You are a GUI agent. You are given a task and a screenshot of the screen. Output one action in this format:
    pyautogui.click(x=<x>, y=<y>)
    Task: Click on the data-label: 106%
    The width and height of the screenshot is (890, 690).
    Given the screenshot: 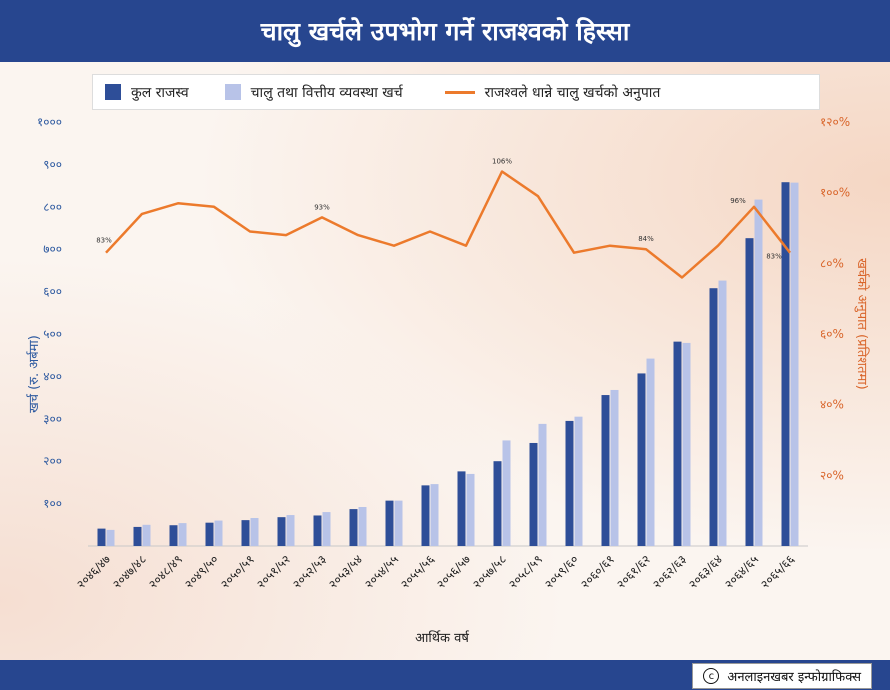 What is the action you would take?
    pyautogui.click(x=502, y=161)
    